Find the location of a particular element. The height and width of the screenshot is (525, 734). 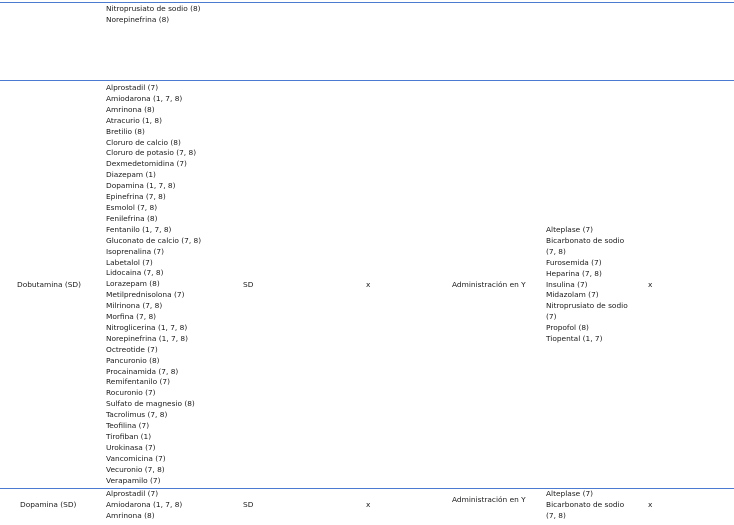

list-item: Vecuronio (7, 8) is located at coordinates (135, 469).